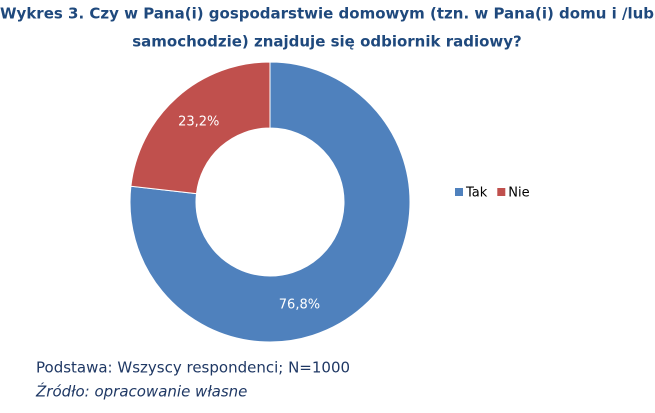 This screenshot has height=413, width=655. What do you see at coordinates (141, 391) in the screenshot?
I see `footnote: Źródło: opracowanie własne` at bounding box center [141, 391].